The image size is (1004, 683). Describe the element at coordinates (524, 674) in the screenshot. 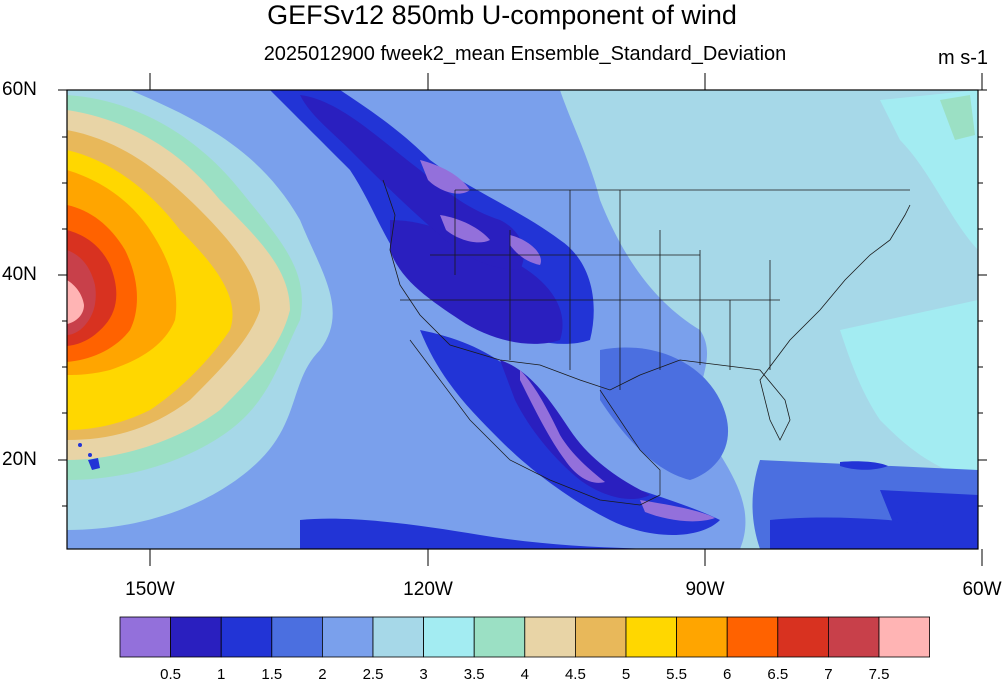

I see `colorbar-tick-label: 4` at that location.